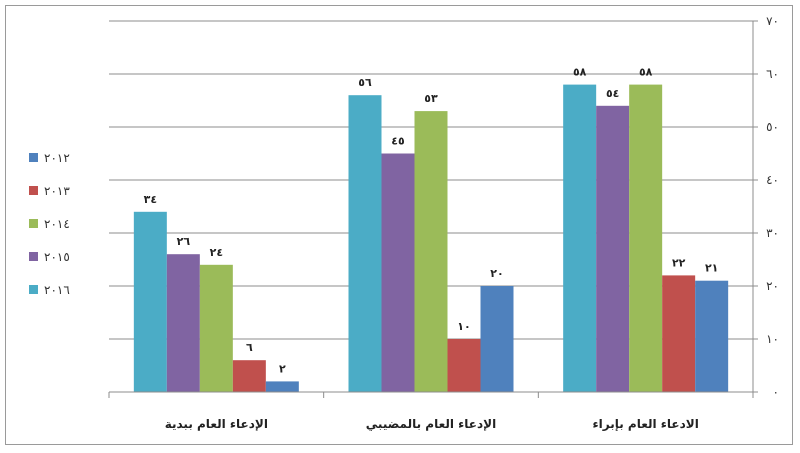 Image resolution: width=800 pixels, height=453 pixels. What do you see at coordinates (772, 127) in the screenshot?
I see `y-tick-label: ٥٠` at bounding box center [772, 127].